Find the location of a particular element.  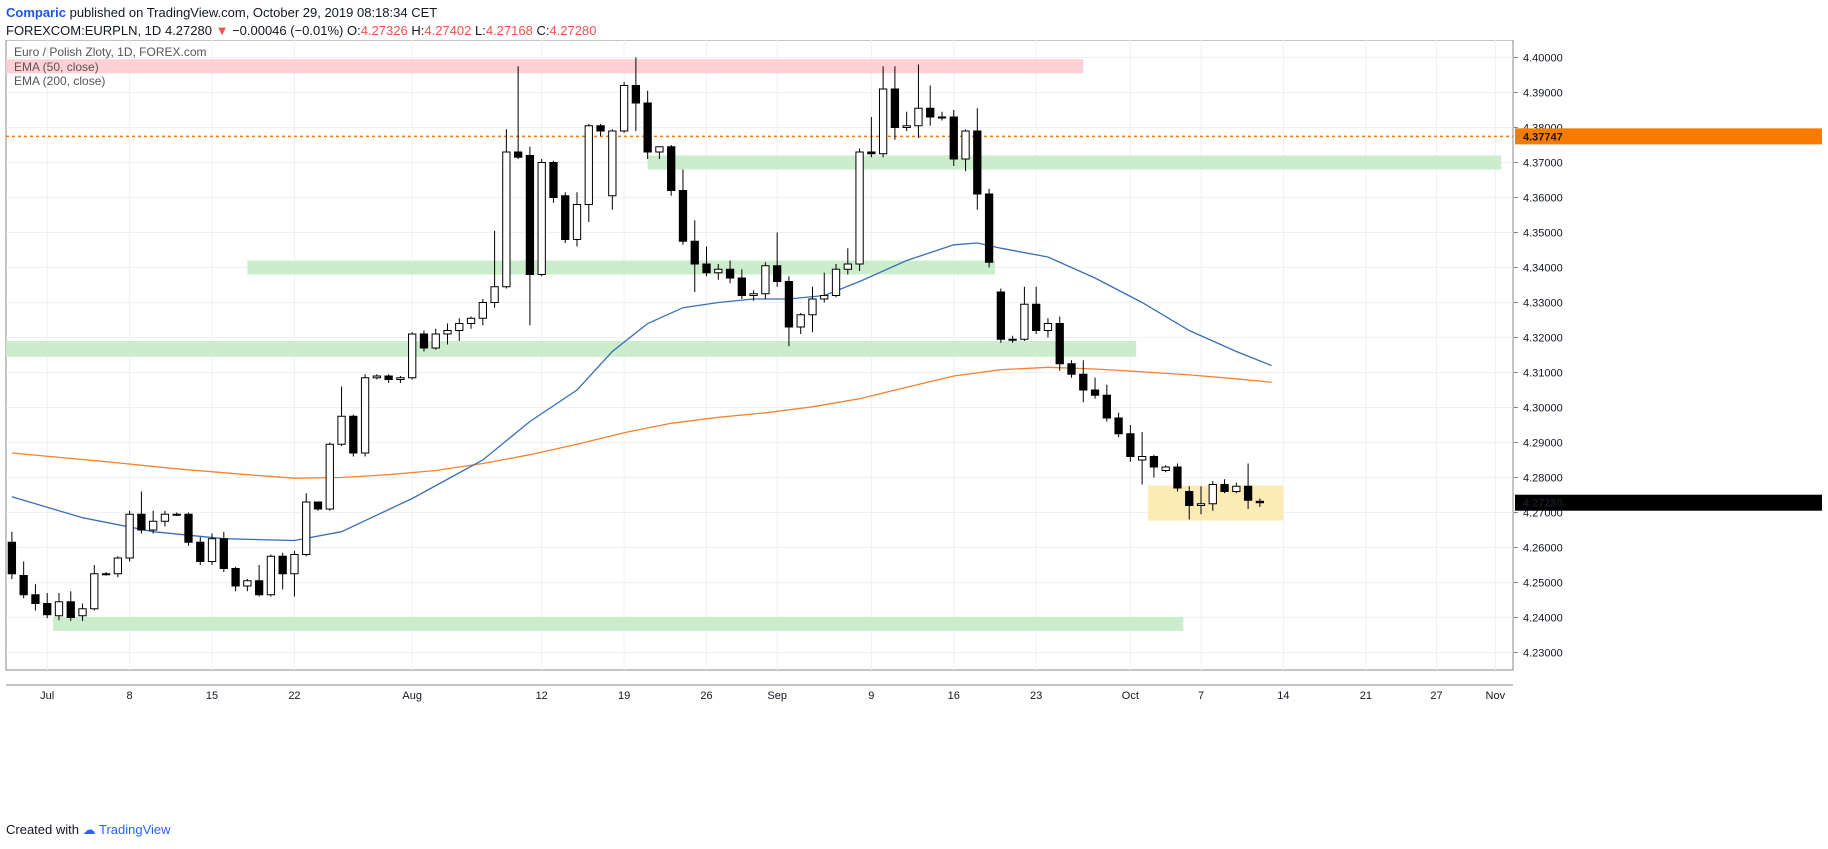

x-tick-label: Aug is located at coordinates (412, 696).